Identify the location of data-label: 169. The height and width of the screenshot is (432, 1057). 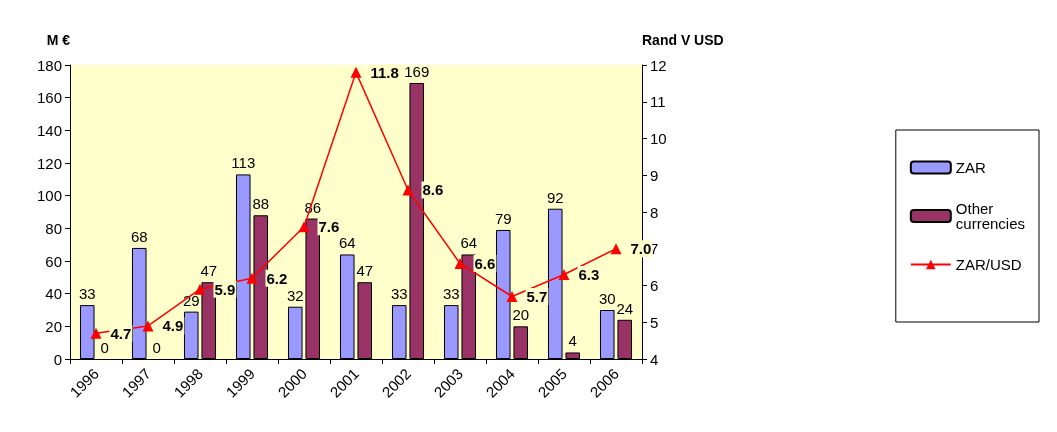
(417, 71).